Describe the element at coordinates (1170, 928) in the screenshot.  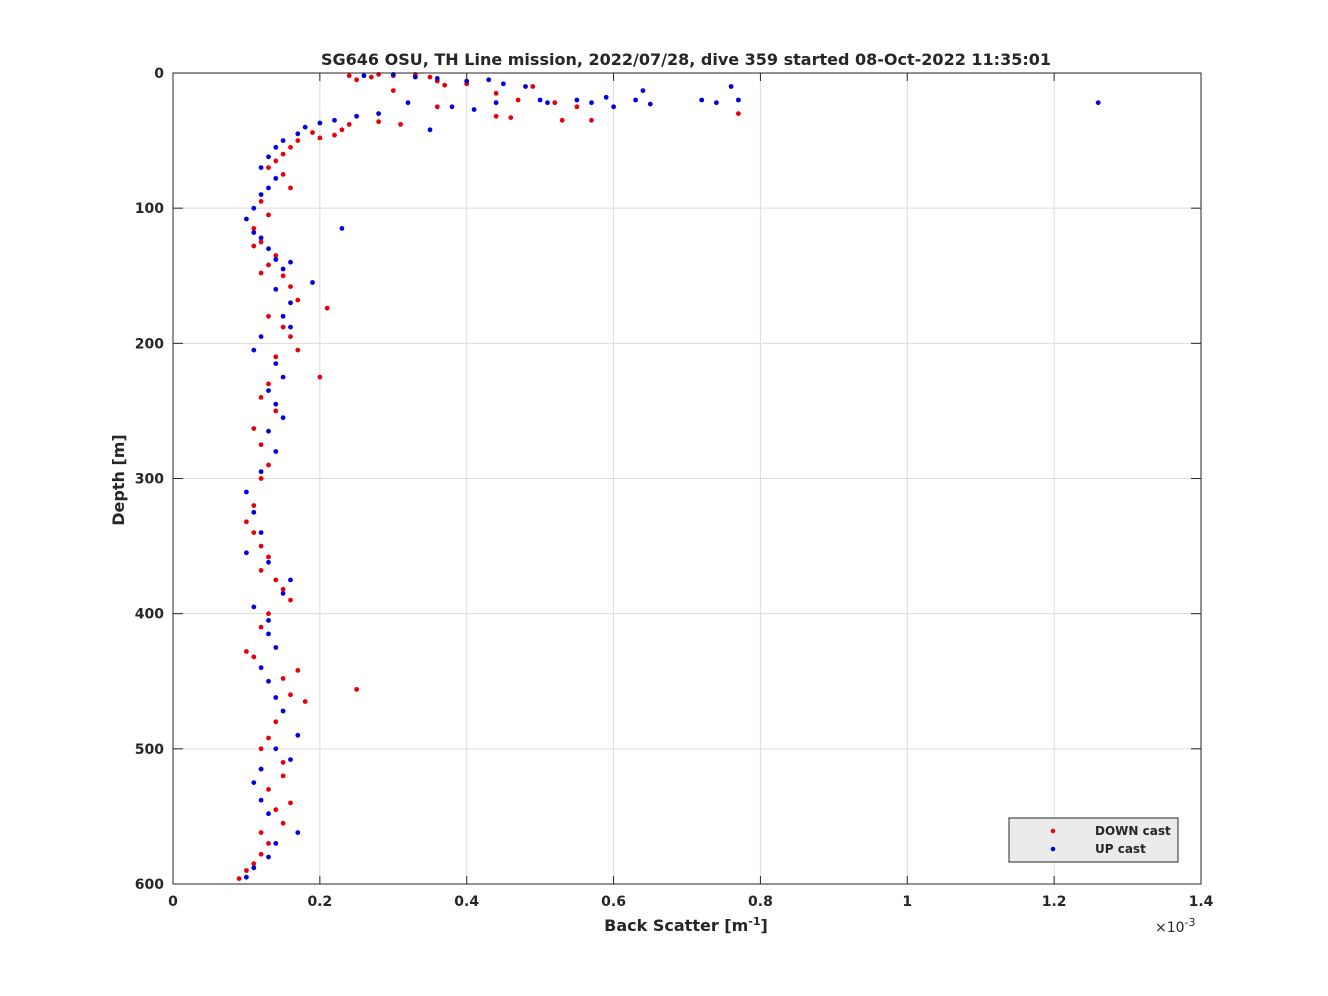
I see `x-exponent-base: ×10` at that location.